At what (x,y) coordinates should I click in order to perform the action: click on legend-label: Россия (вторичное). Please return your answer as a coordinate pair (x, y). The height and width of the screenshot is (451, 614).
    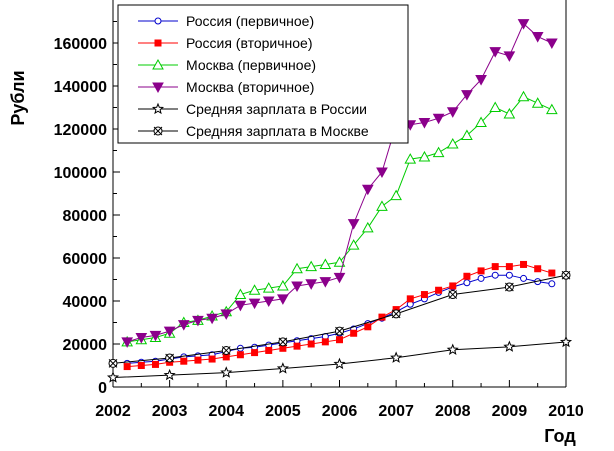
    Looking at the image, I should click on (249, 43).